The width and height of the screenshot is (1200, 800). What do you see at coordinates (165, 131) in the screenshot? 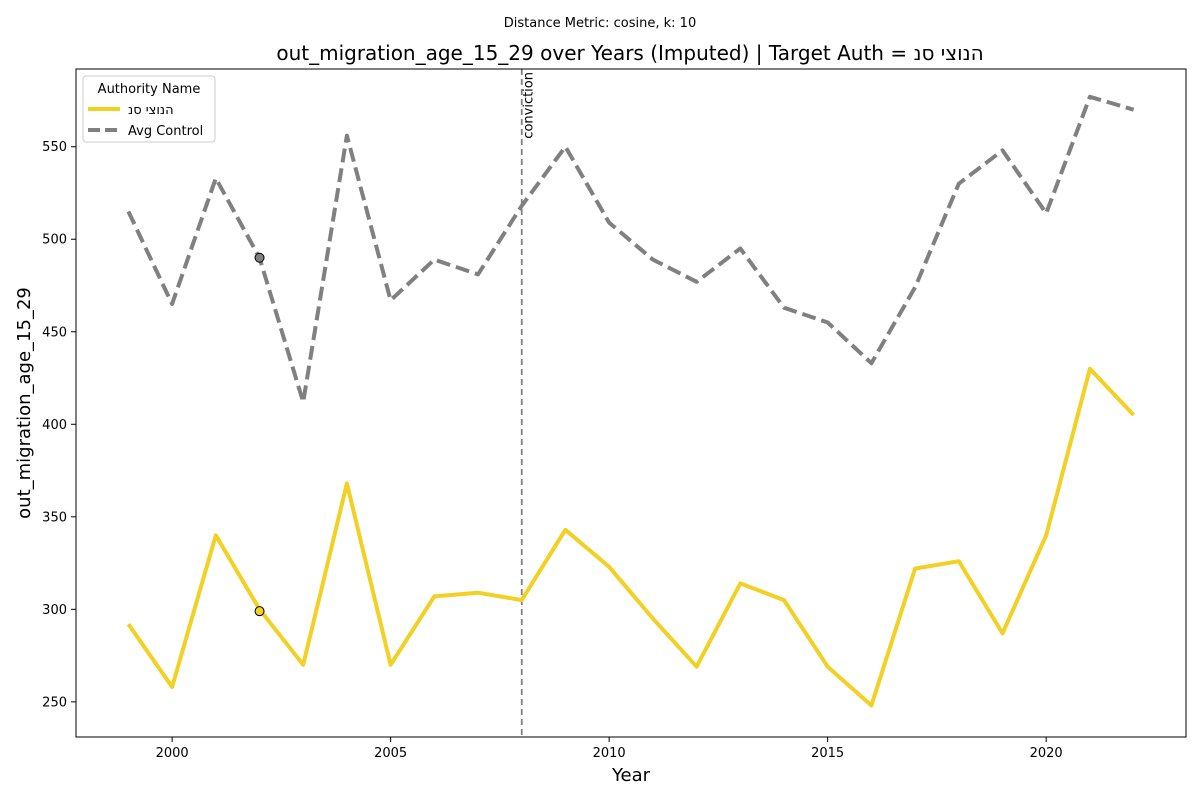
I see `legend-label-control: Avg Control` at bounding box center [165, 131].